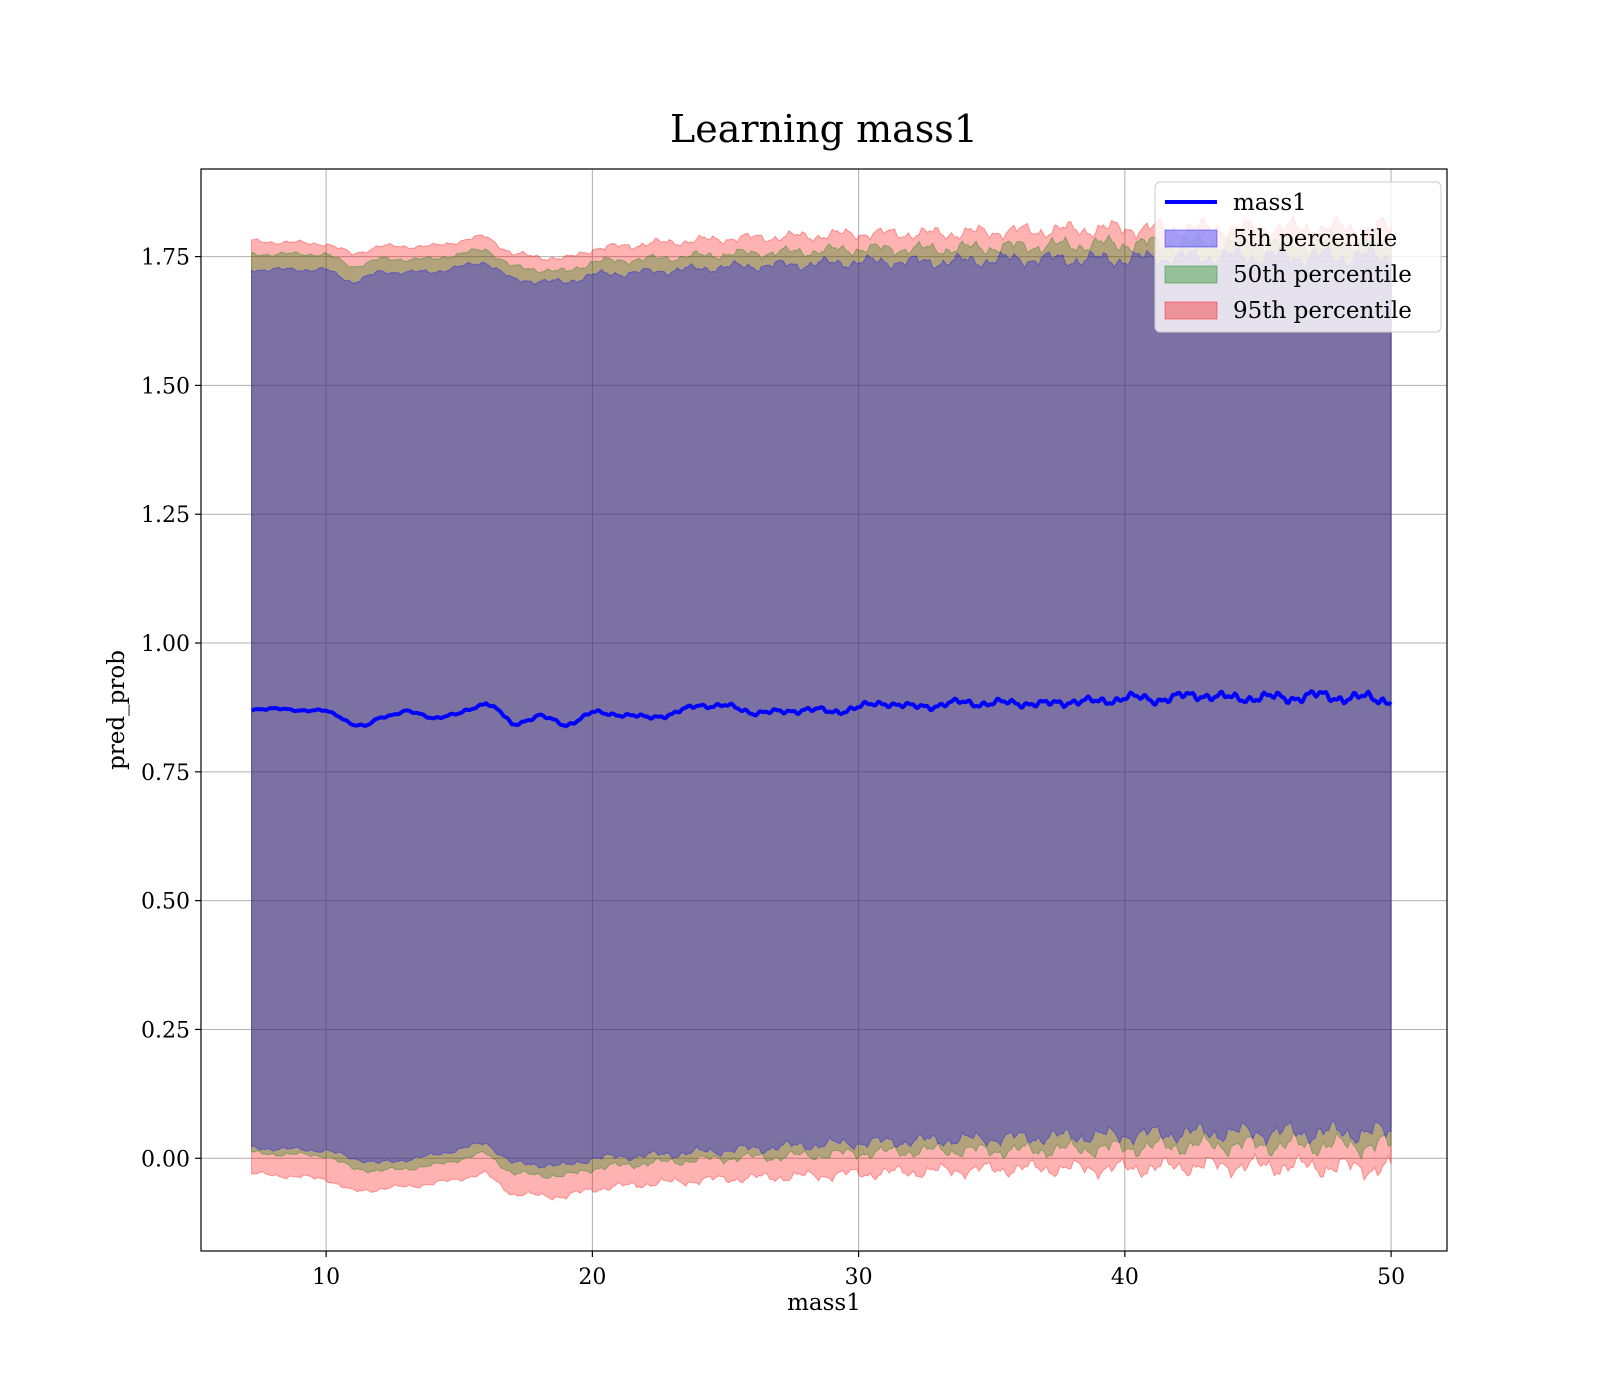 This screenshot has height=1400, width=1600. Describe the element at coordinates (326, 1277) in the screenshot. I see `x-tick-label-0: 10` at that location.